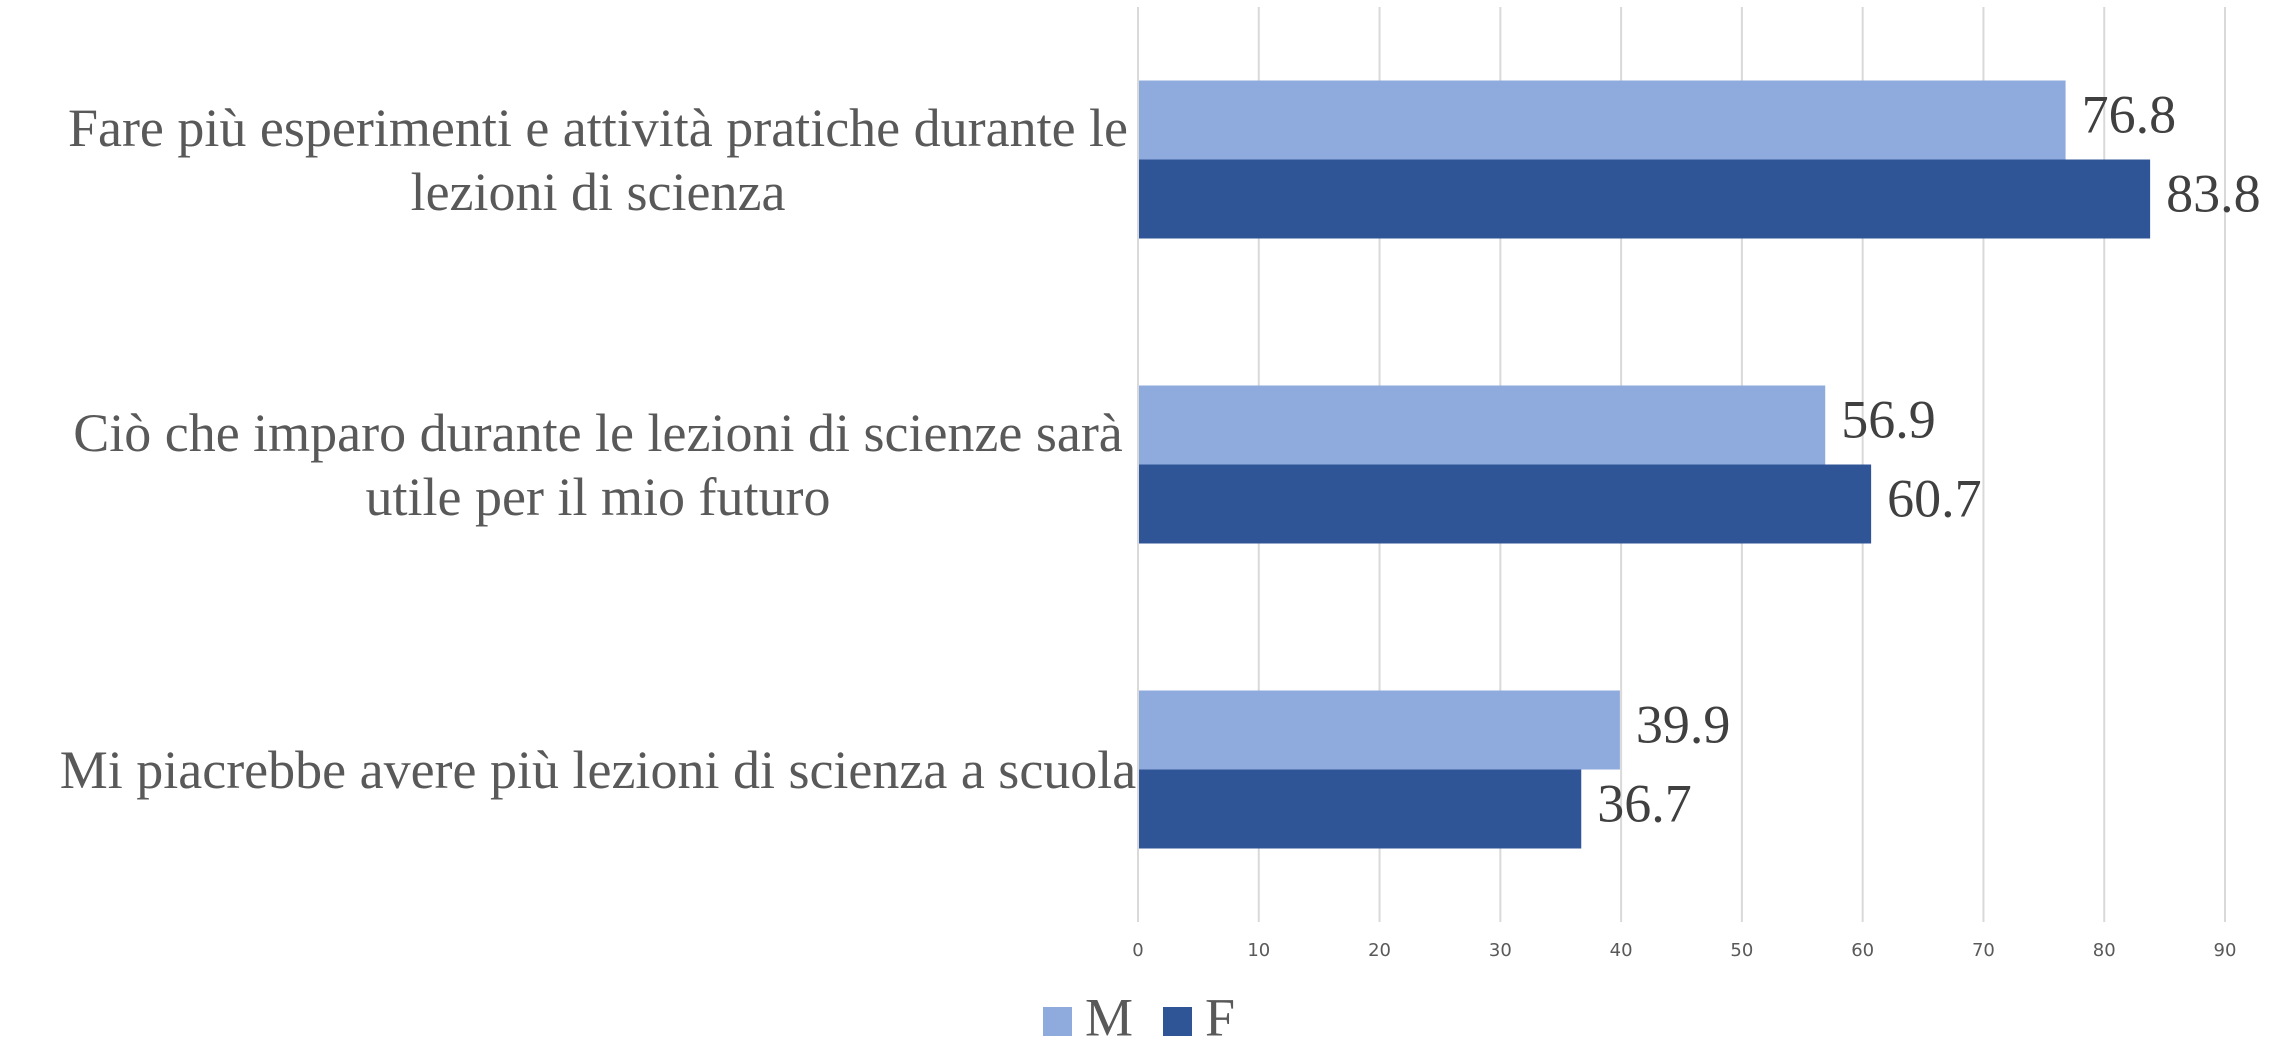  Describe the element at coordinates (2129, 114) in the screenshot. I see `data-label: 76.8` at that location.